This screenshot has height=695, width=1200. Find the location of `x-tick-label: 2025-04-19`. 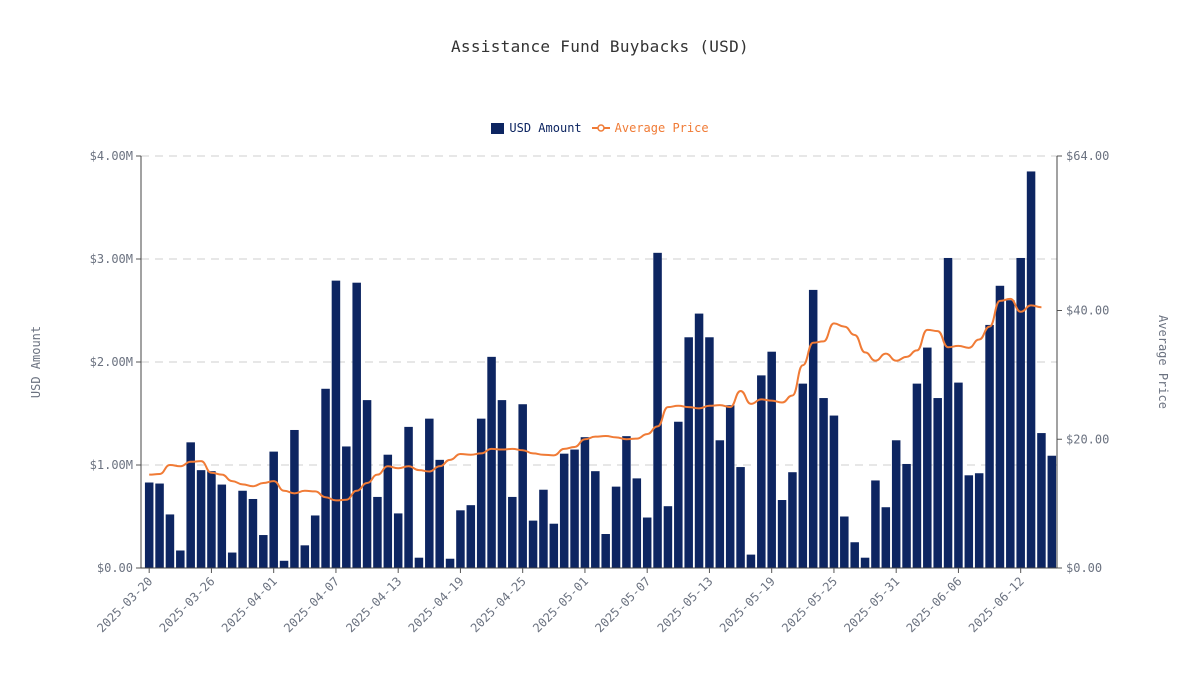

x-tick-label: 2025-04-19 is located at coordinates (436, 604).